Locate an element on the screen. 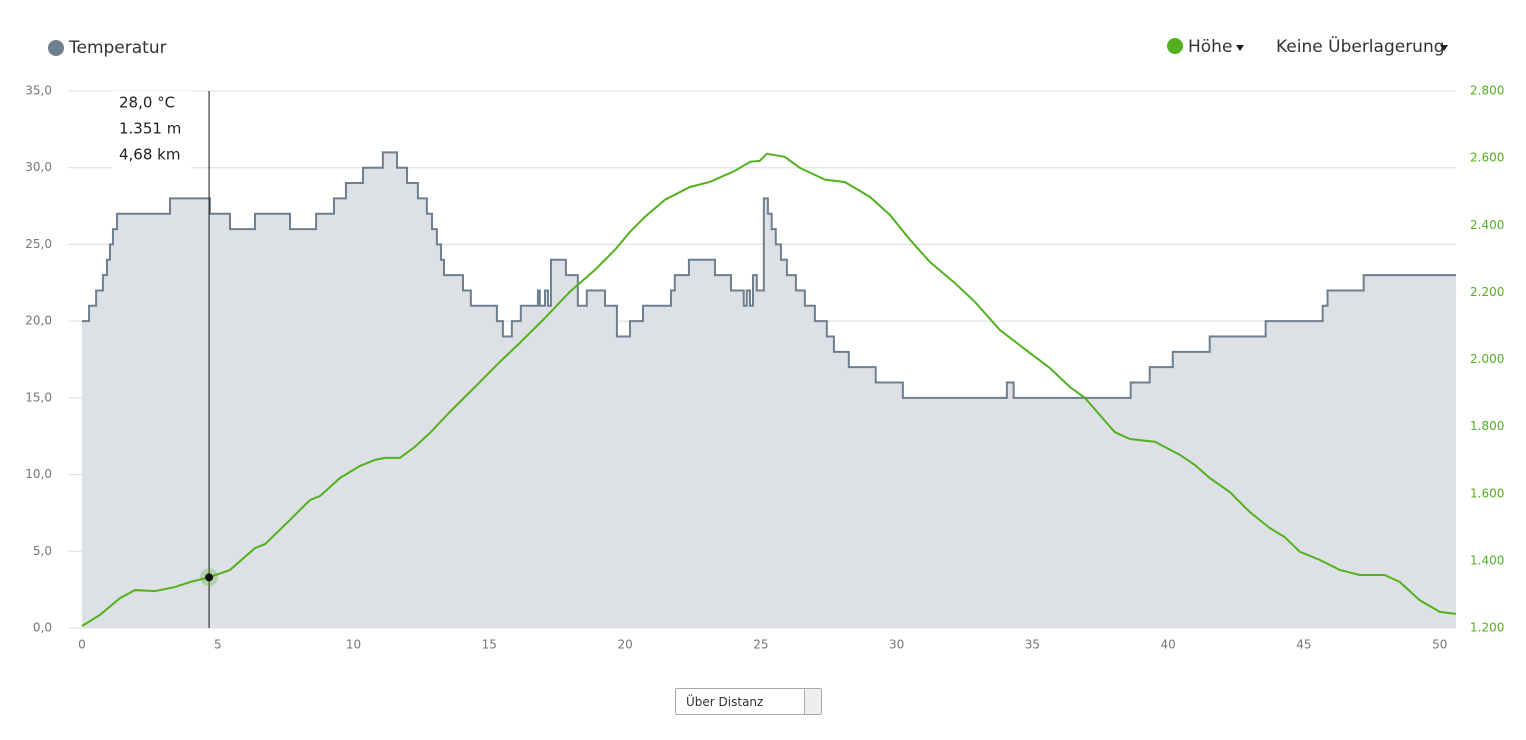 The image size is (1526, 740). y2-tick-label: 1.400 is located at coordinates (1487, 560).